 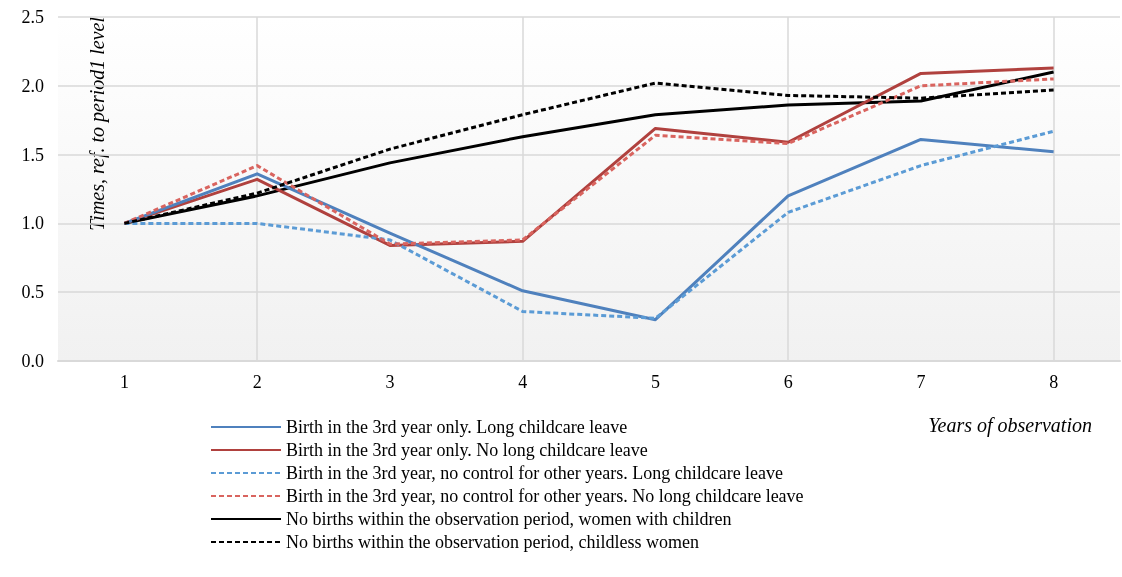 I want to click on y-tick-label: 1.5, so click(x=32, y=154).